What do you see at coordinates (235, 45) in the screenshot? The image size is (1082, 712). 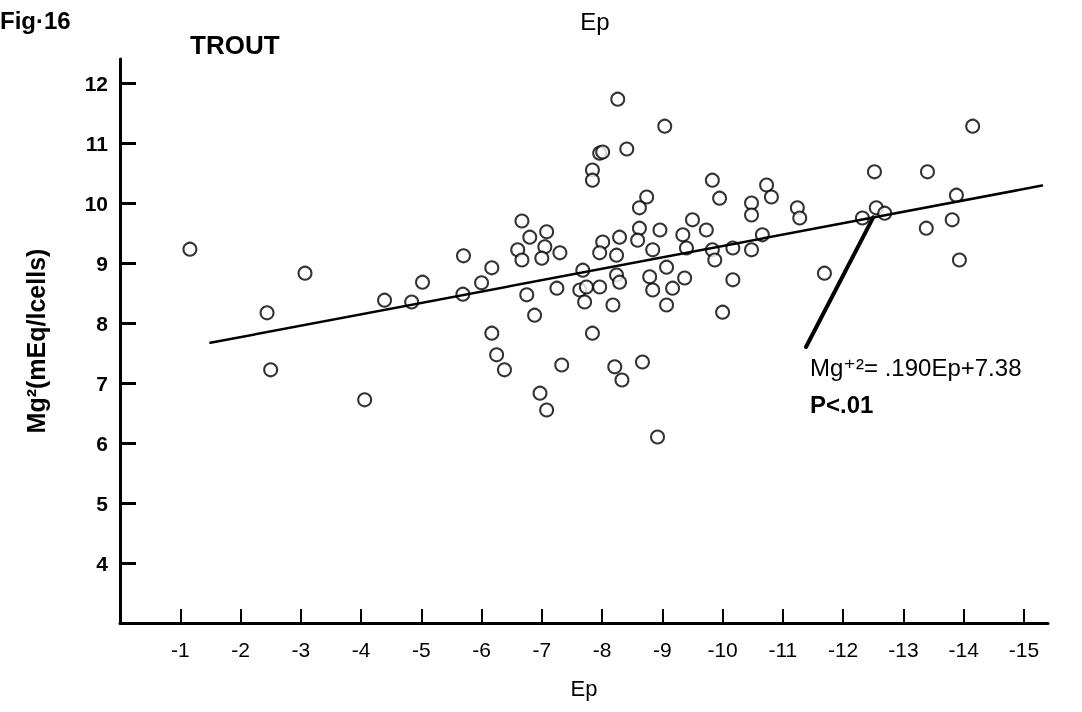 I see `annotation: TROUT` at bounding box center [235, 45].